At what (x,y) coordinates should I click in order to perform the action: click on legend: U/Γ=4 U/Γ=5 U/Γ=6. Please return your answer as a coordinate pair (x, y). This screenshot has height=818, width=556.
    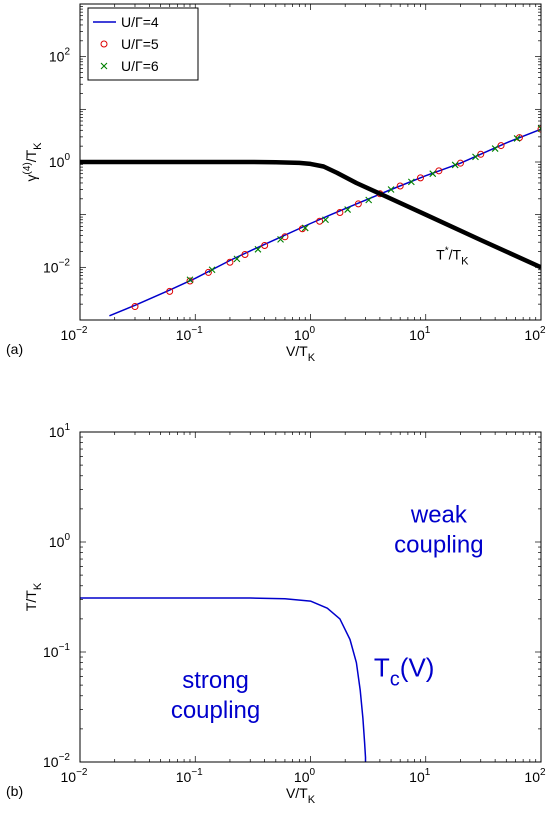
    Looking at the image, I should click on (143, 44).